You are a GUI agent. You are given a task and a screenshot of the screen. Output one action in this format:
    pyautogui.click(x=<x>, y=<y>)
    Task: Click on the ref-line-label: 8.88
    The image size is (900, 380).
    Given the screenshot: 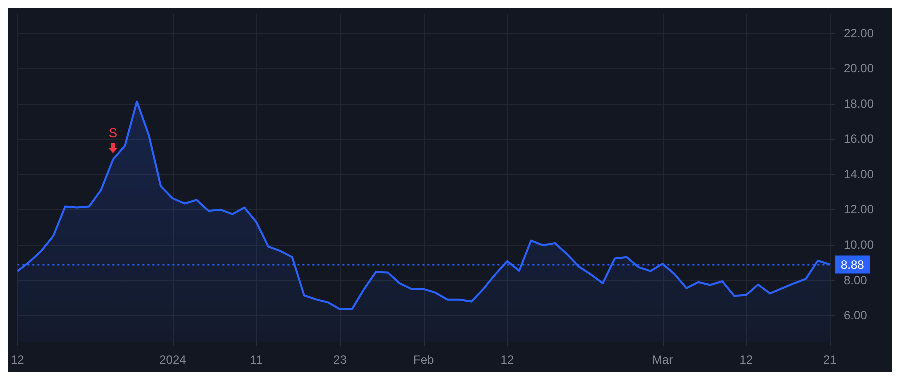 What is the action you would take?
    pyautogui.click(x=853, y=265)
    